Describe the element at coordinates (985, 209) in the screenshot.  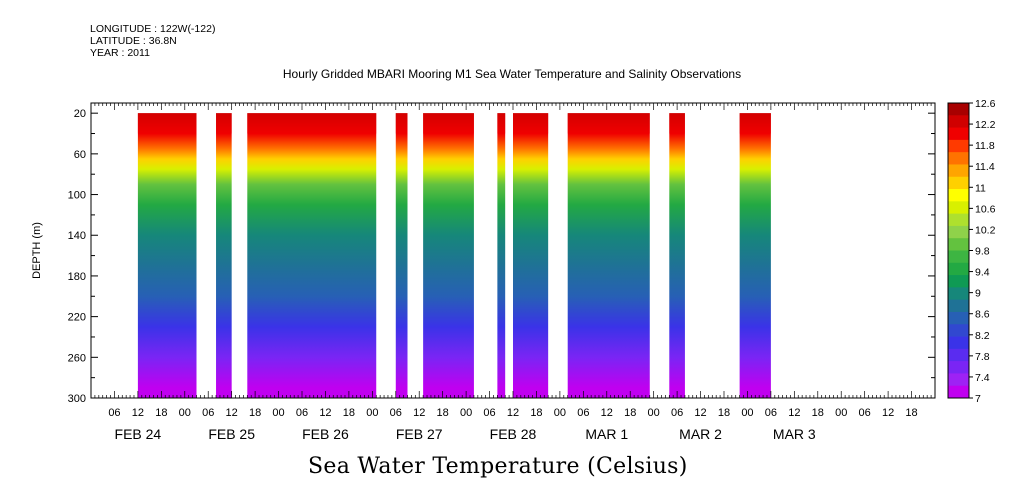
I see `colorbar-label: 10.6` at that location.